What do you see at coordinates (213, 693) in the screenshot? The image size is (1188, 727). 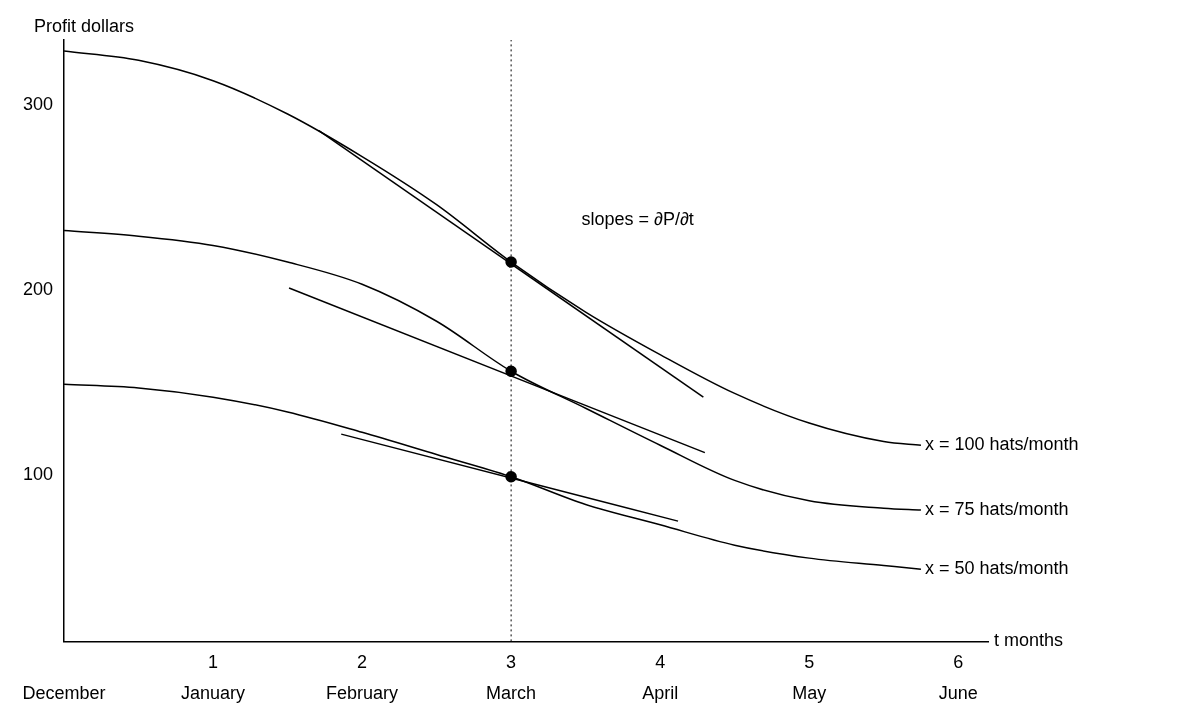 I see `text: January` at bounding box center [213, 693].